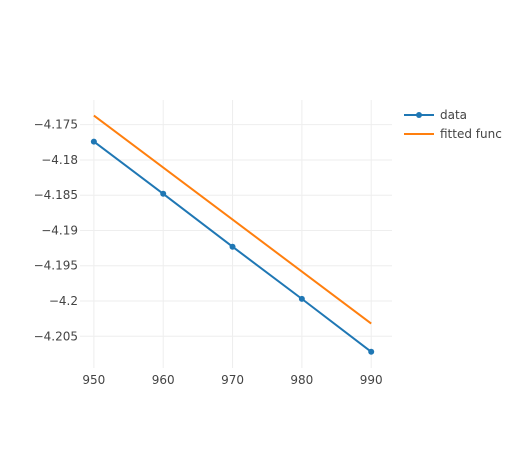  What do you see at coordinates (453, 124) in the screenshot?
I see `legend: data fitted func` at bounding box center [453, 124].